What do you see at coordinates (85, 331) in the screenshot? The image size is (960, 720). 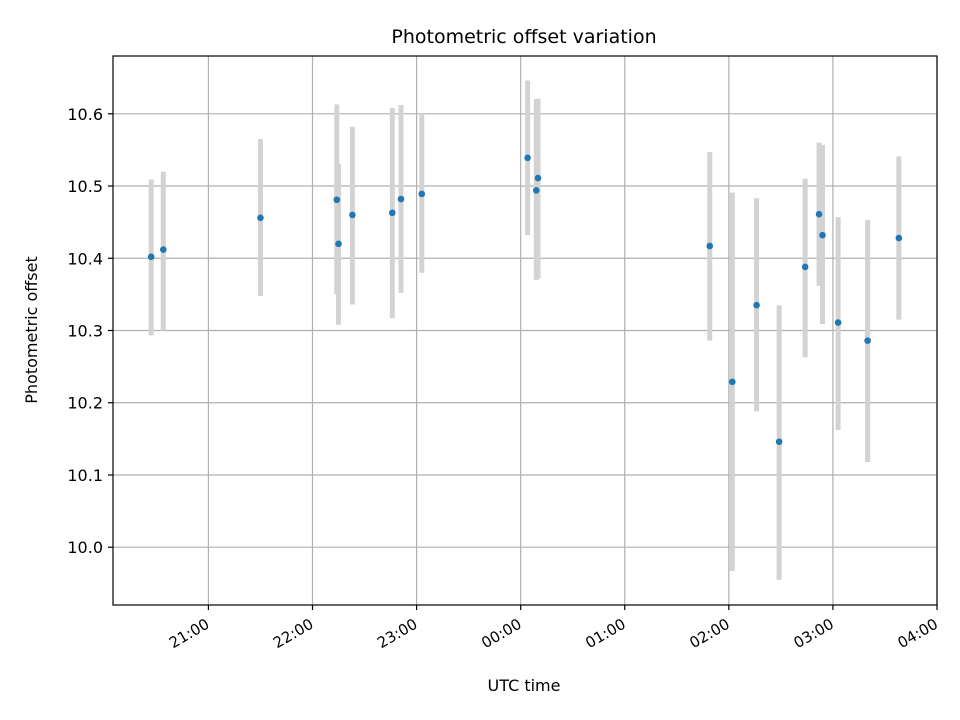 I see `y-tick-label: 10.3` at bounding box center [85, 331].